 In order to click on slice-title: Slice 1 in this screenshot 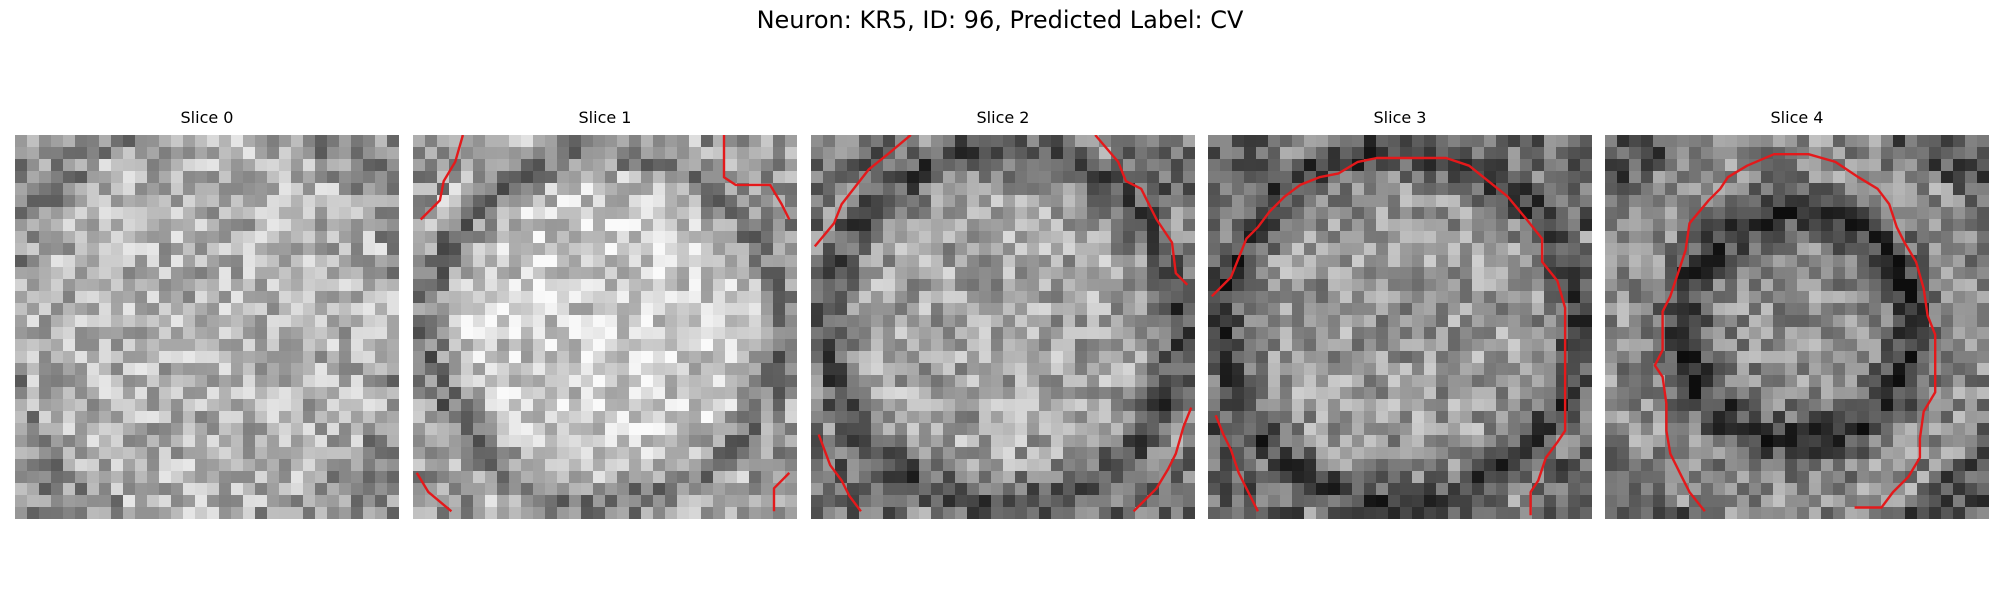, I will do `click(605, 117)`.